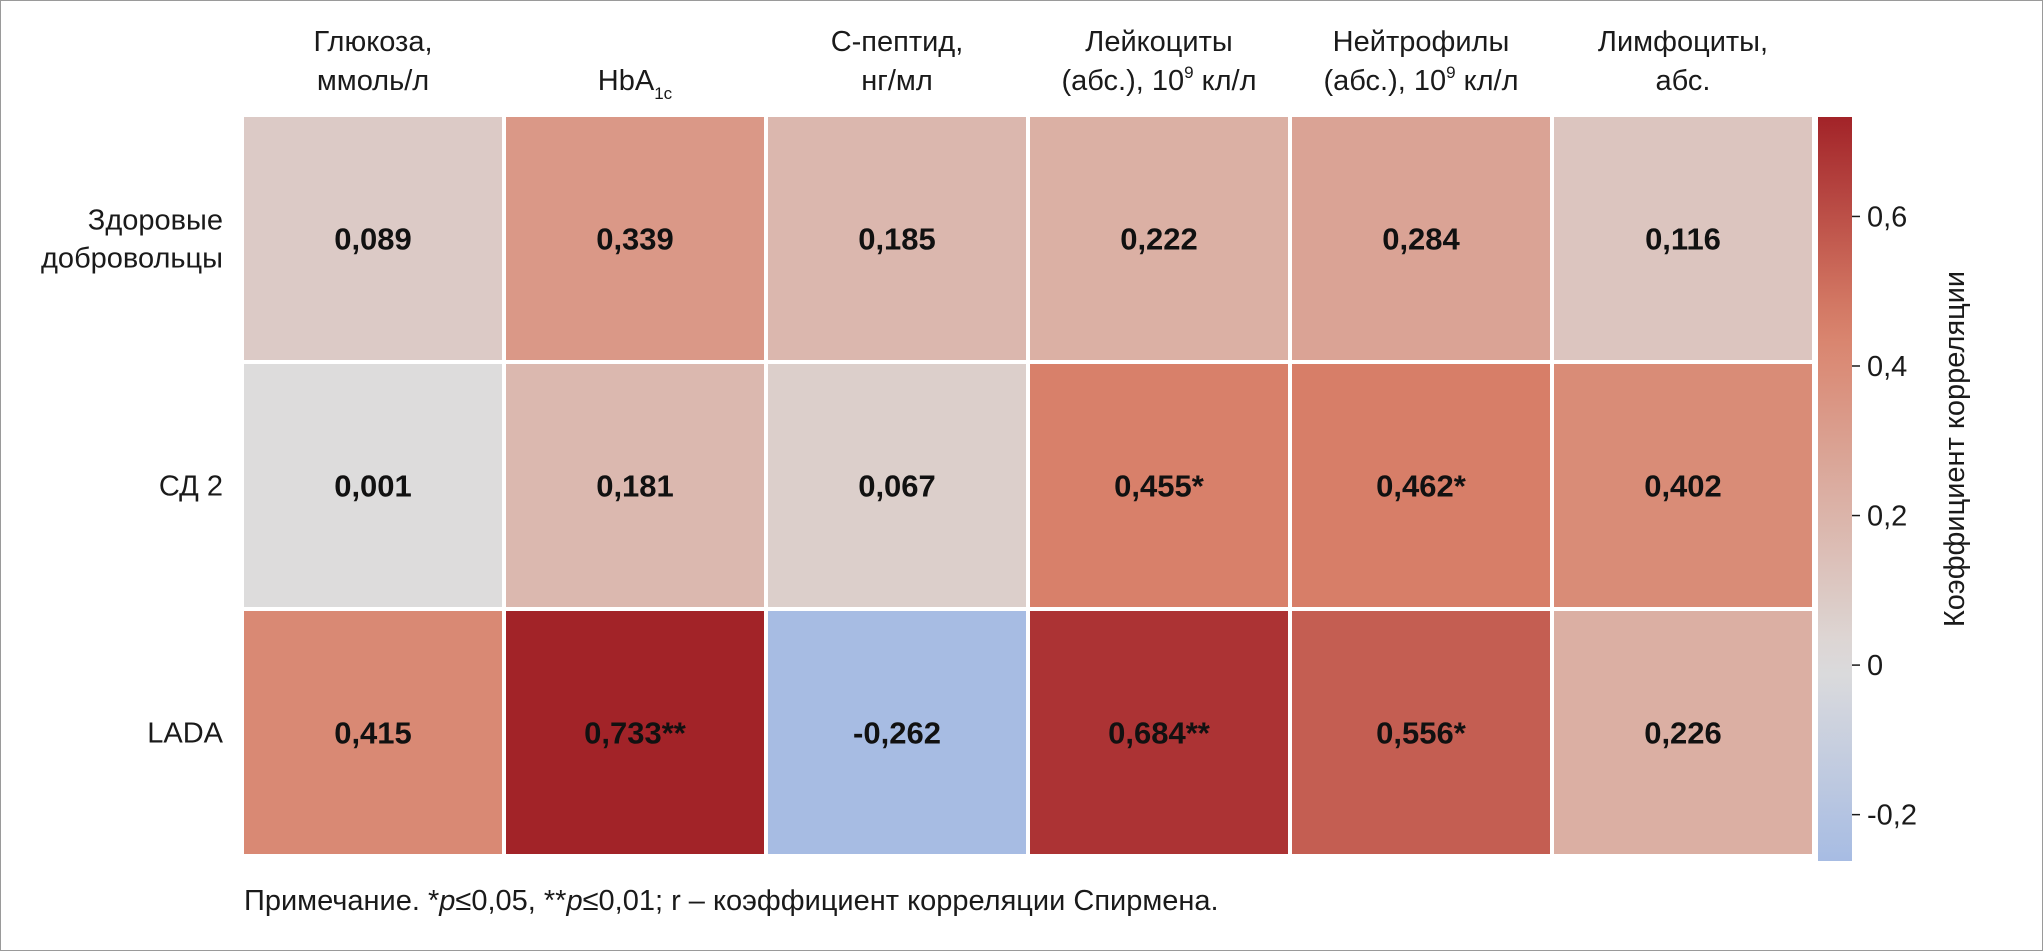 This screenshot has height=952, width=2043. I want to click on note-prefix: Примечание. *, so click(342, 901).